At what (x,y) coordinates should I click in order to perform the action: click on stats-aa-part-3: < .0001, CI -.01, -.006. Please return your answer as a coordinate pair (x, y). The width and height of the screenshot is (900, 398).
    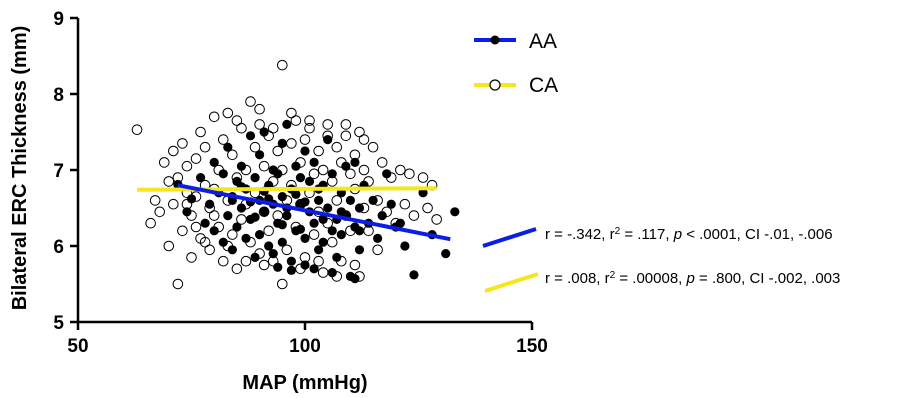
    Looking at the image, I should click on (757, 234).